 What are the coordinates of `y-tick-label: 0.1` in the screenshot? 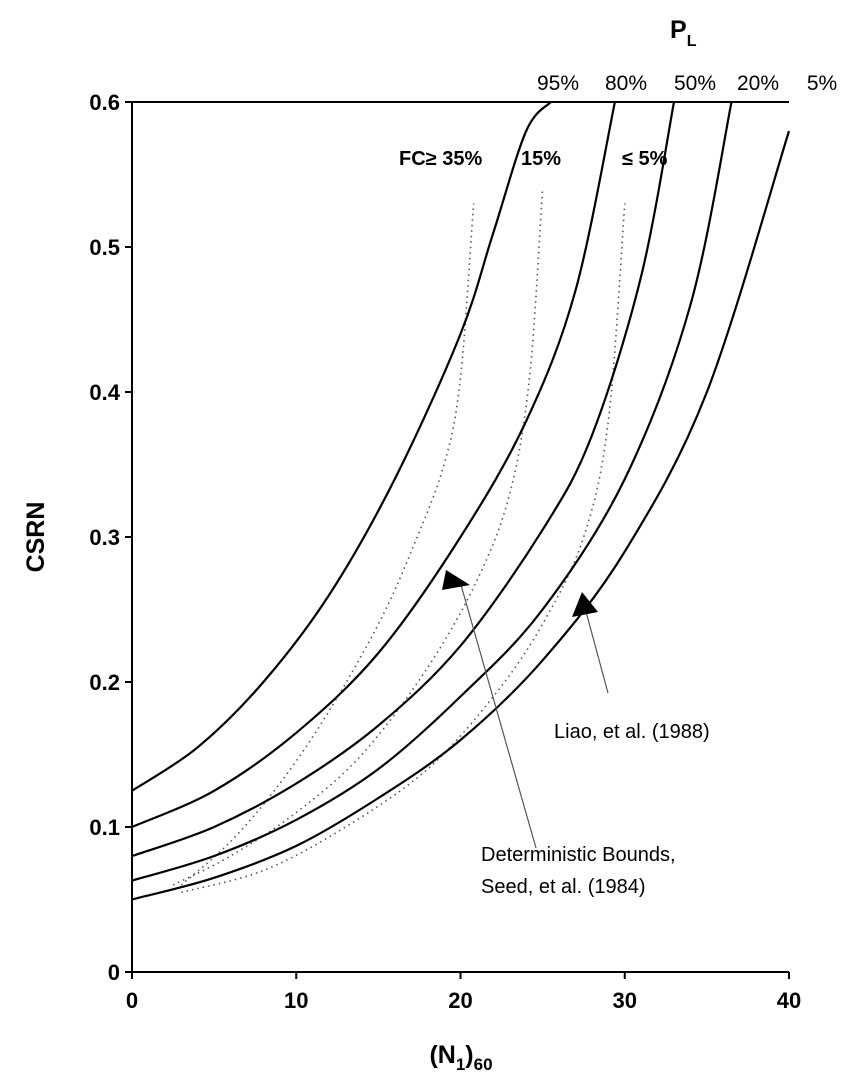 It's located at (104, 827).